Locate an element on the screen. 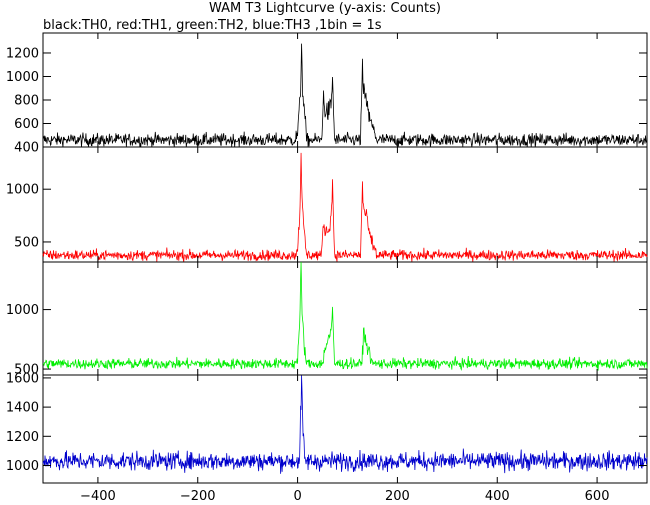 This screenshot has width=650, height=505. y-tick-label: 1600 is located at coordinates (22, 378).